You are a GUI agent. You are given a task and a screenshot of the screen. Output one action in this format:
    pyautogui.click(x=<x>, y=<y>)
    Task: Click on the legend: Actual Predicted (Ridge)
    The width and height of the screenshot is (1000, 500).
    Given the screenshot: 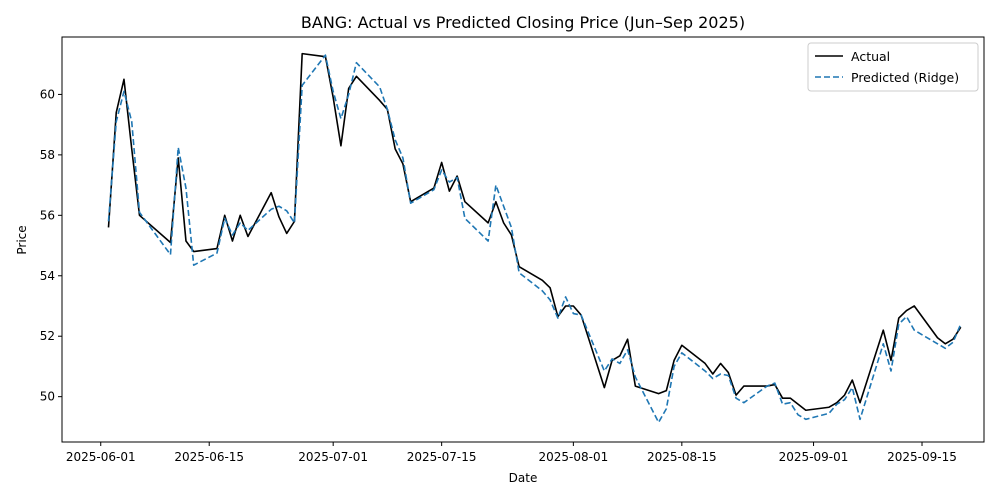 What is the action you would take?
    pyautogui.click(x=893, y=67)
    